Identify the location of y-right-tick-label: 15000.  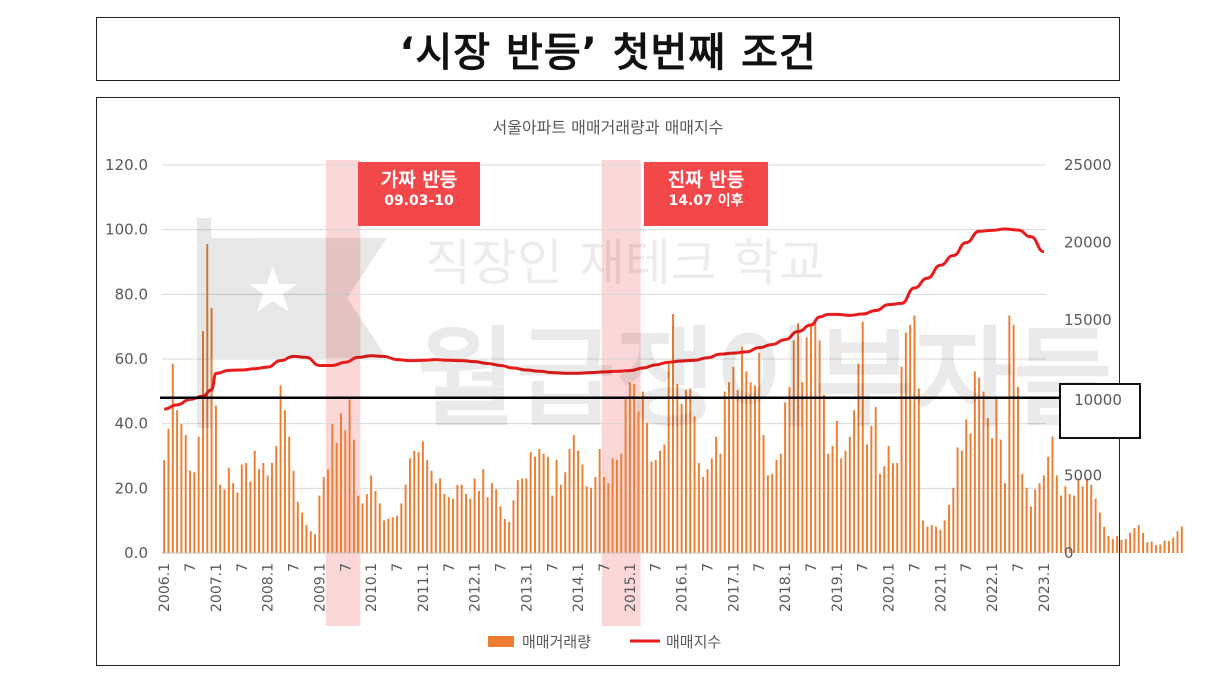
(1088, 320).